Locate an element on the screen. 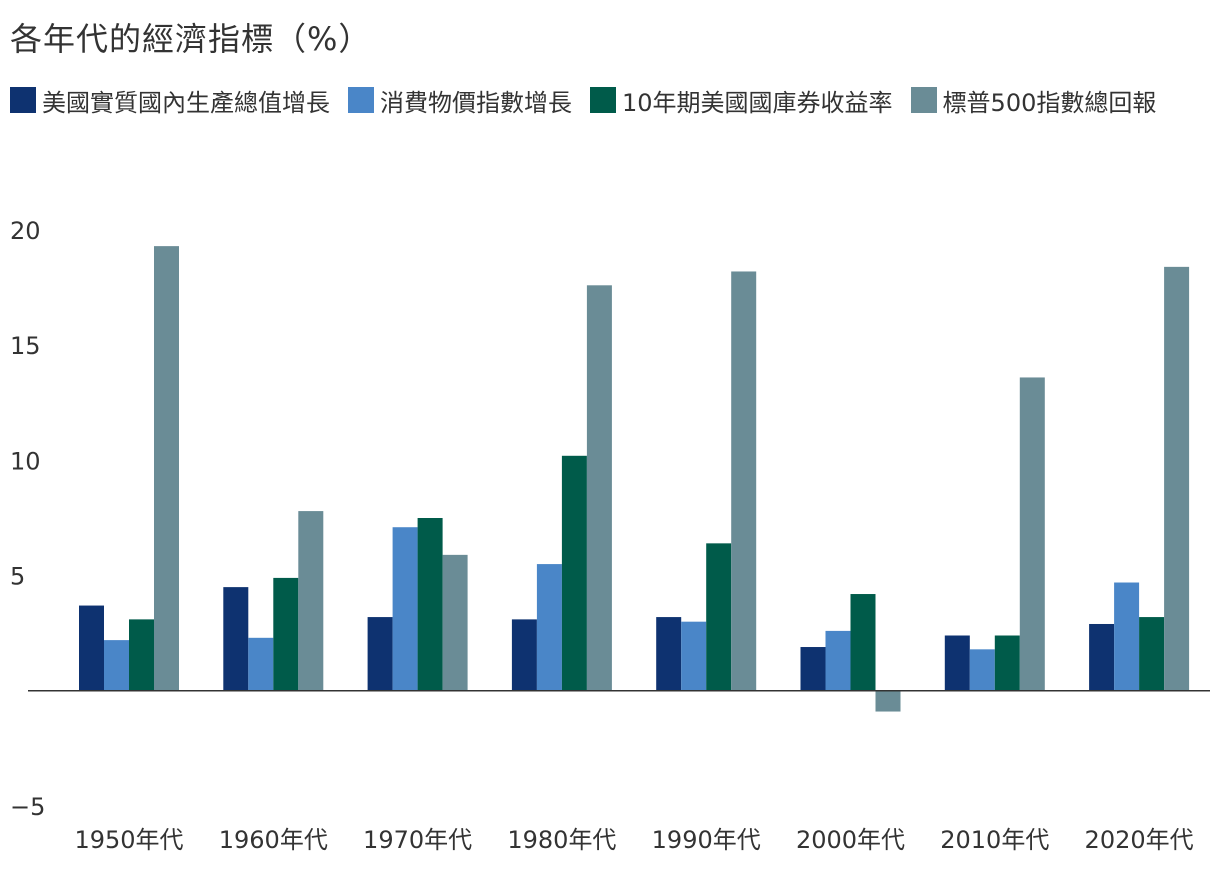 Image resolution: width=1220 pixels, height=880 pixels. legend-item-gdp: 美國實質國內生產總值增長 is located at coordinates (170, 100).